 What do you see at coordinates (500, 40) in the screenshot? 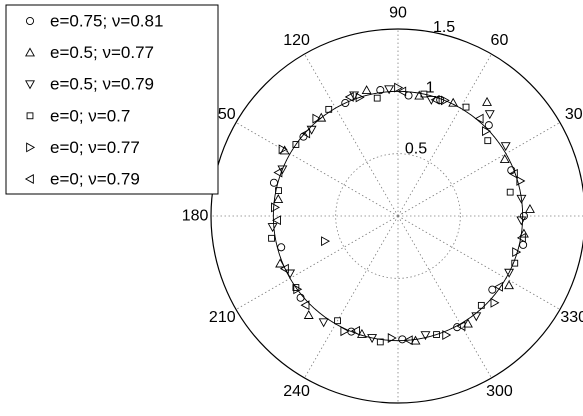
I see `theta-tick-label: 60` at bounding box center [500, 40].